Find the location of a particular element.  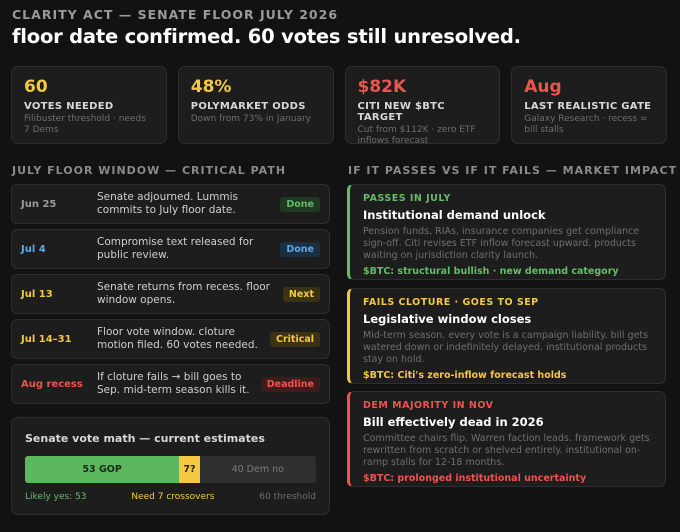

vote-bar-swing-segment: 7? is located at coordinates (189, 469).